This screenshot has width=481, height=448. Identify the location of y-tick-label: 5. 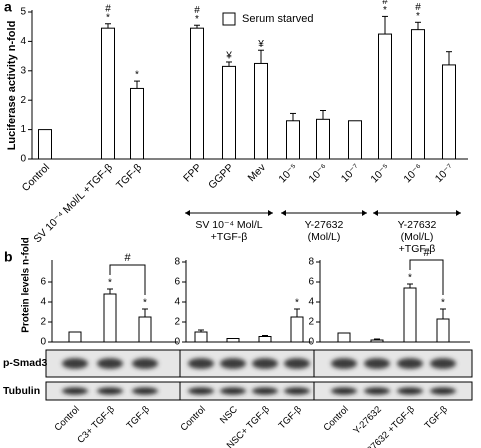
(23, 12).